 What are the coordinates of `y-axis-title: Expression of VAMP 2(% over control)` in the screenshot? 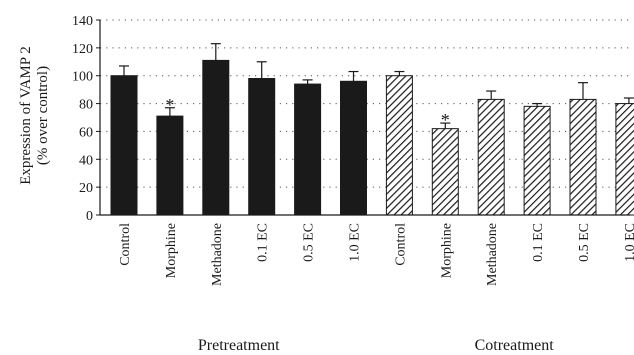 It's located at (34, 115).